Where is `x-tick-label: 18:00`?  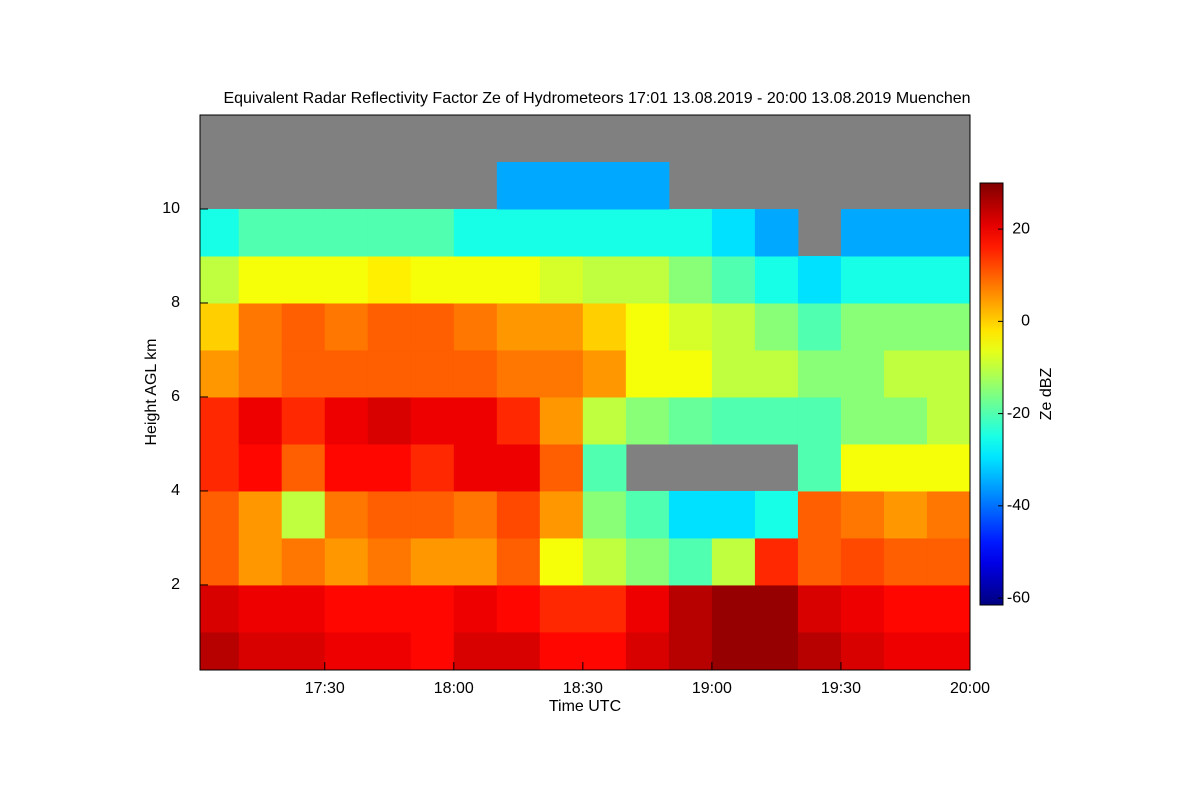
x-tick-label: 18:00 is located at coordinates (454, 688).